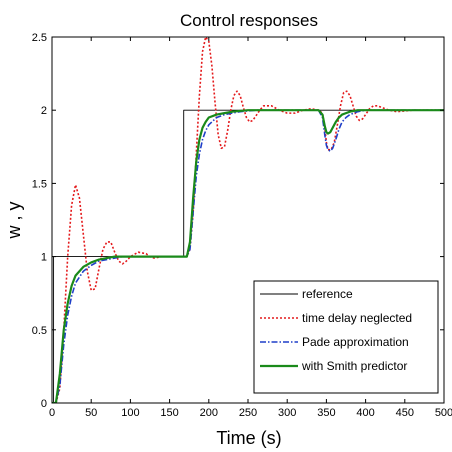  I want to click on x-tick-label: 250, so click(248, 413).